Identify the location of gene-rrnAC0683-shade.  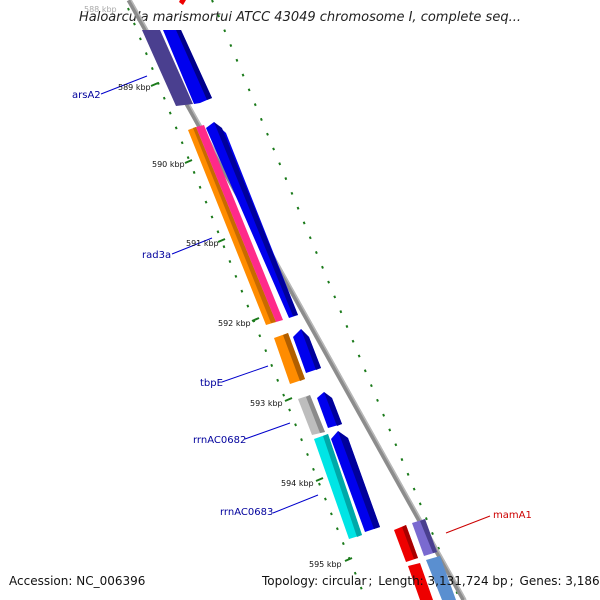
(342, 485).